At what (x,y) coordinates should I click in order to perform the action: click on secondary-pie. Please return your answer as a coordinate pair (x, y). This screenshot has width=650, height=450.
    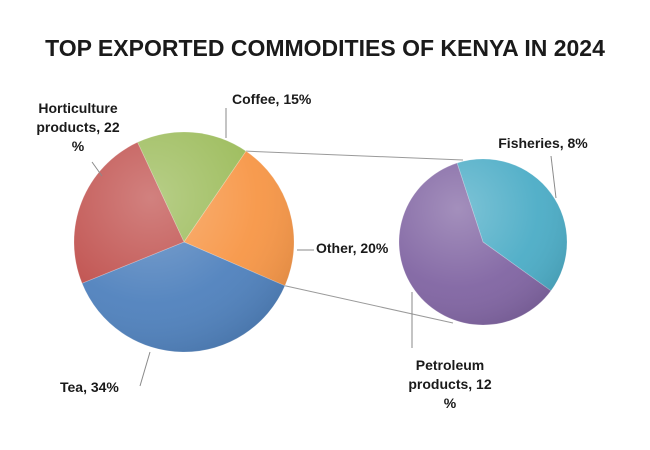
    Looking at the image, I should click on (483, 242).